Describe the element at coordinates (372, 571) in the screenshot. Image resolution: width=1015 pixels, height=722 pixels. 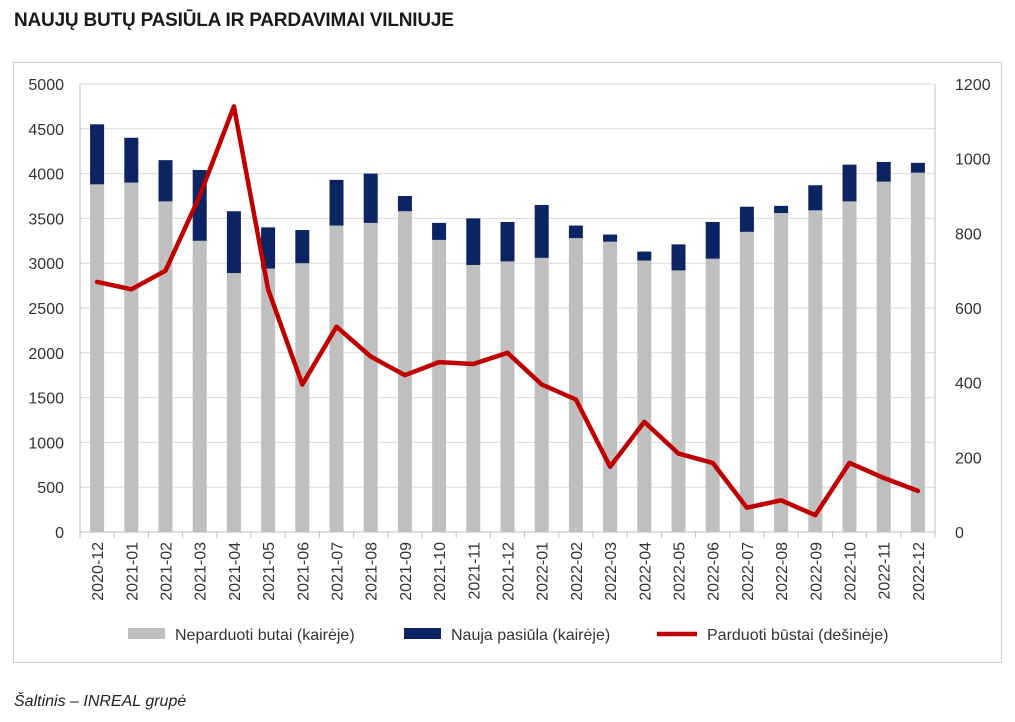
I see `x-tick-label: 2021-08` at that location.